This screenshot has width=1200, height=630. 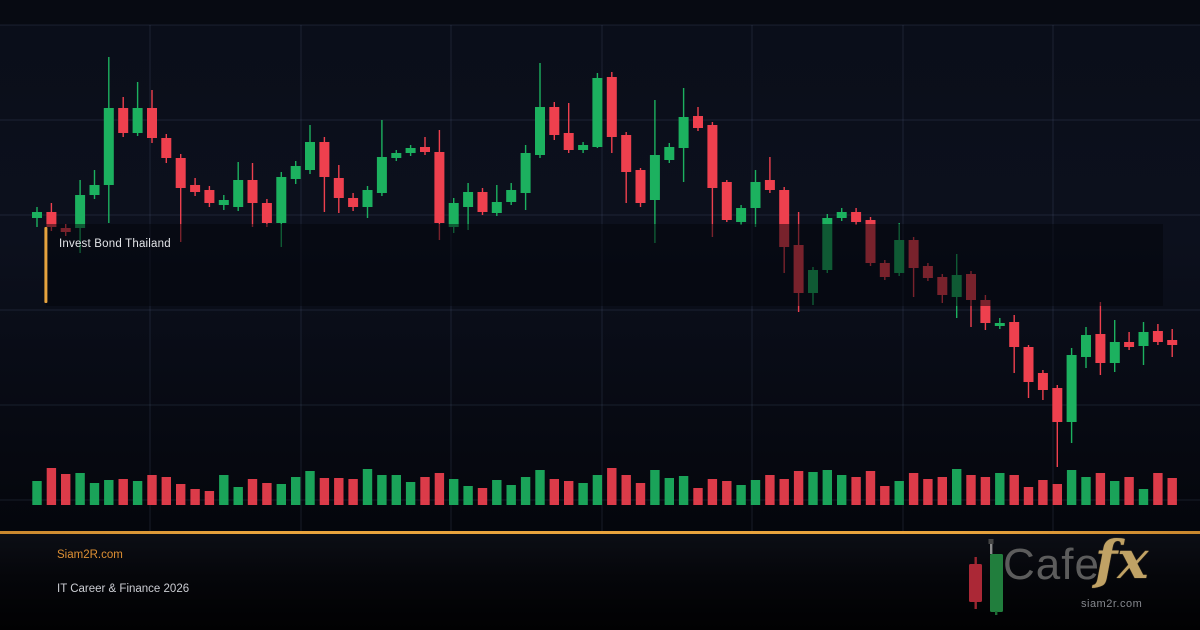 What do you see at coordinates (604, 265) in the screenshot?
I see `highlight-zone` at bounding box center [604, 265].